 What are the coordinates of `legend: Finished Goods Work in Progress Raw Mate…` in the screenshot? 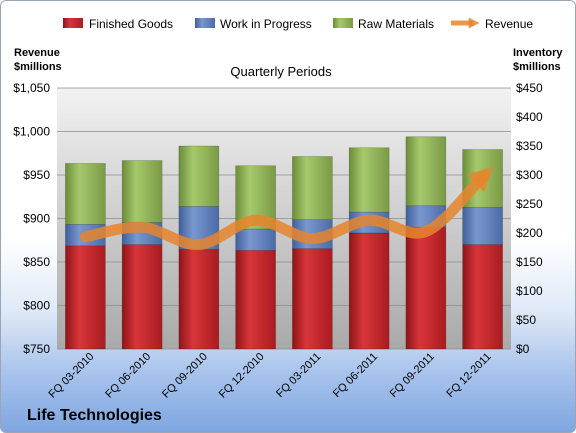 It's located at (298, 24).